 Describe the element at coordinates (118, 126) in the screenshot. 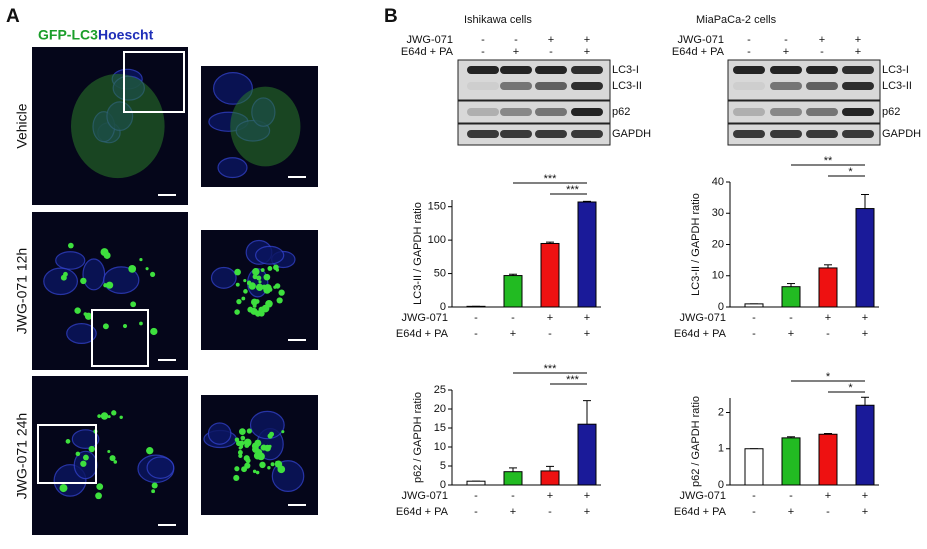

I see `cytoplasm` at that location.